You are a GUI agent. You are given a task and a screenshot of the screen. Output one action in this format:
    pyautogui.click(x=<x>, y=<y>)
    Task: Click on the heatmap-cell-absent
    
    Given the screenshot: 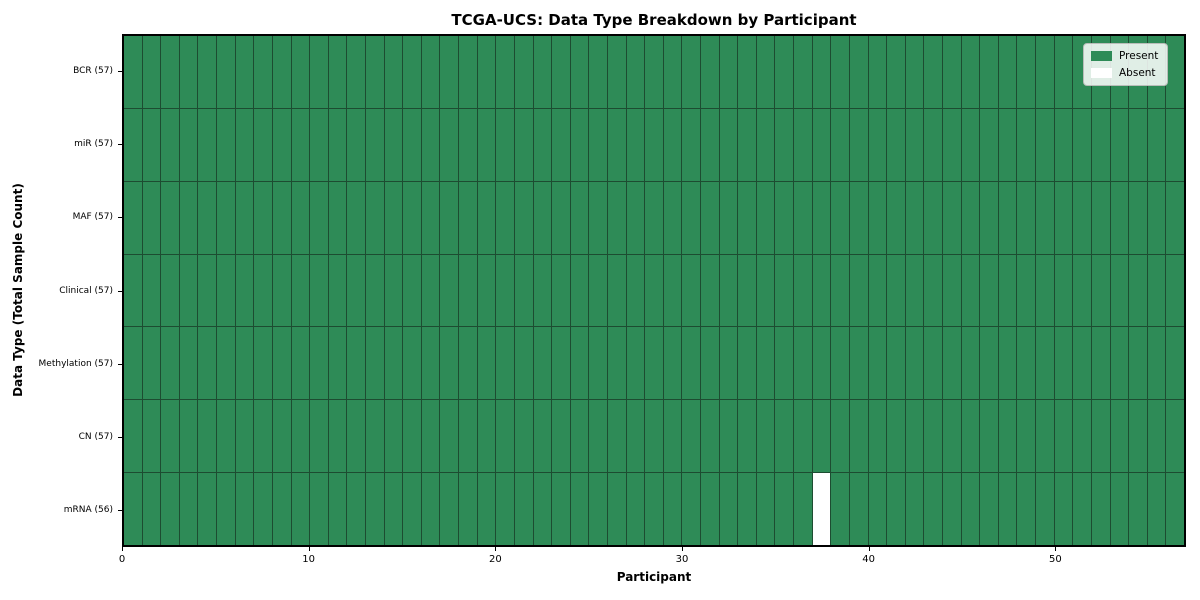 What is the action you would take?
    pyautogui.click(x=821, y=509)
    